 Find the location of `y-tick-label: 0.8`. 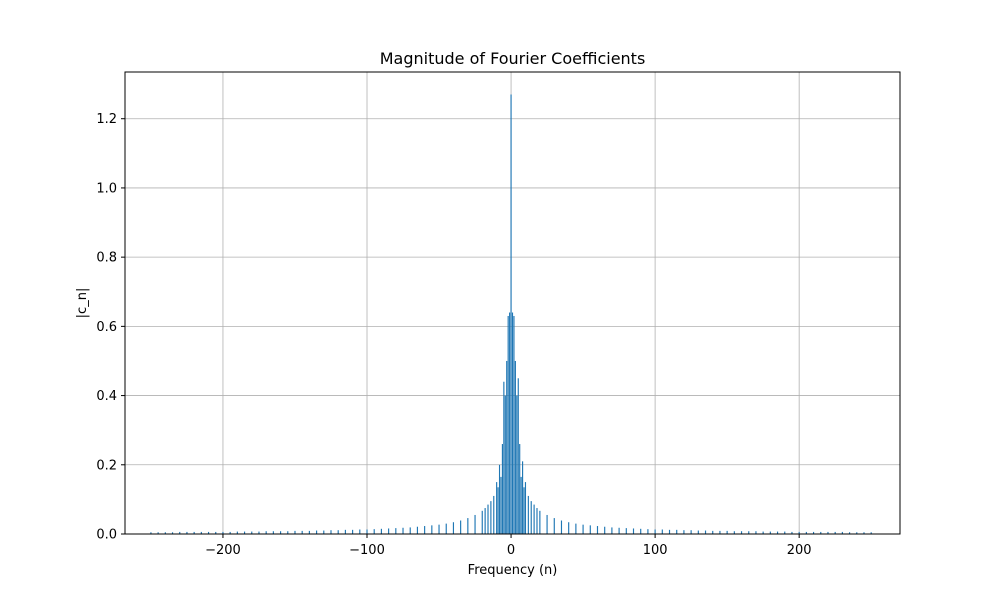

y-tick-label: 0.8 is located at coordinates (106, 258).